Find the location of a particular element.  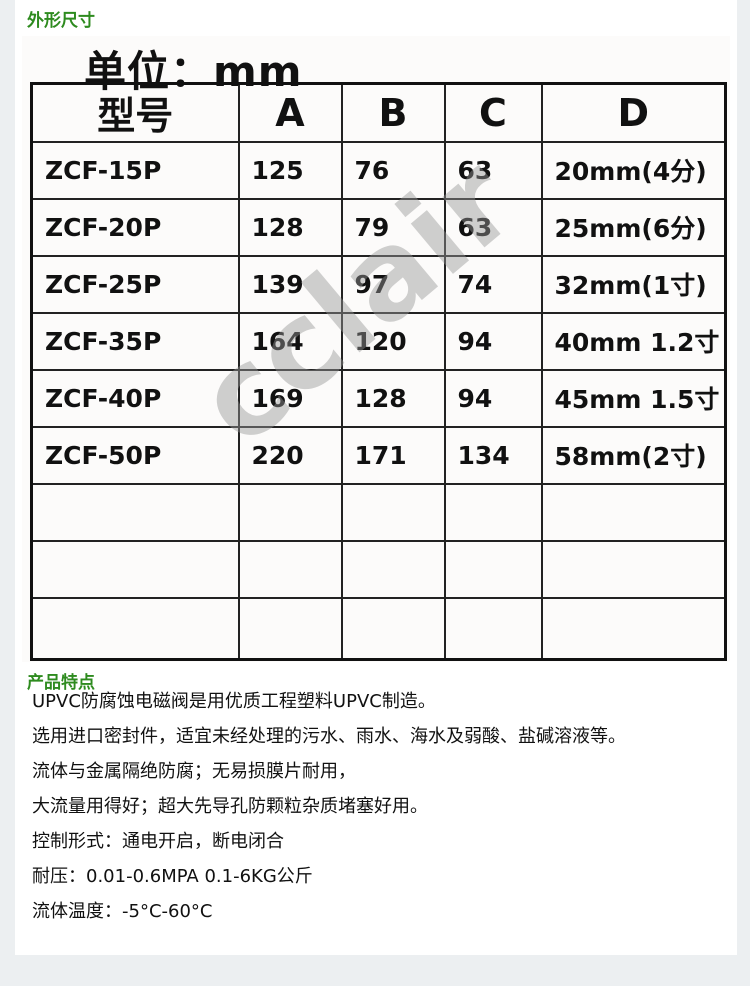

feature-item: 流体与金属隔绝防腐；无易损膜片耐用， is located at coordinates (194, 771).